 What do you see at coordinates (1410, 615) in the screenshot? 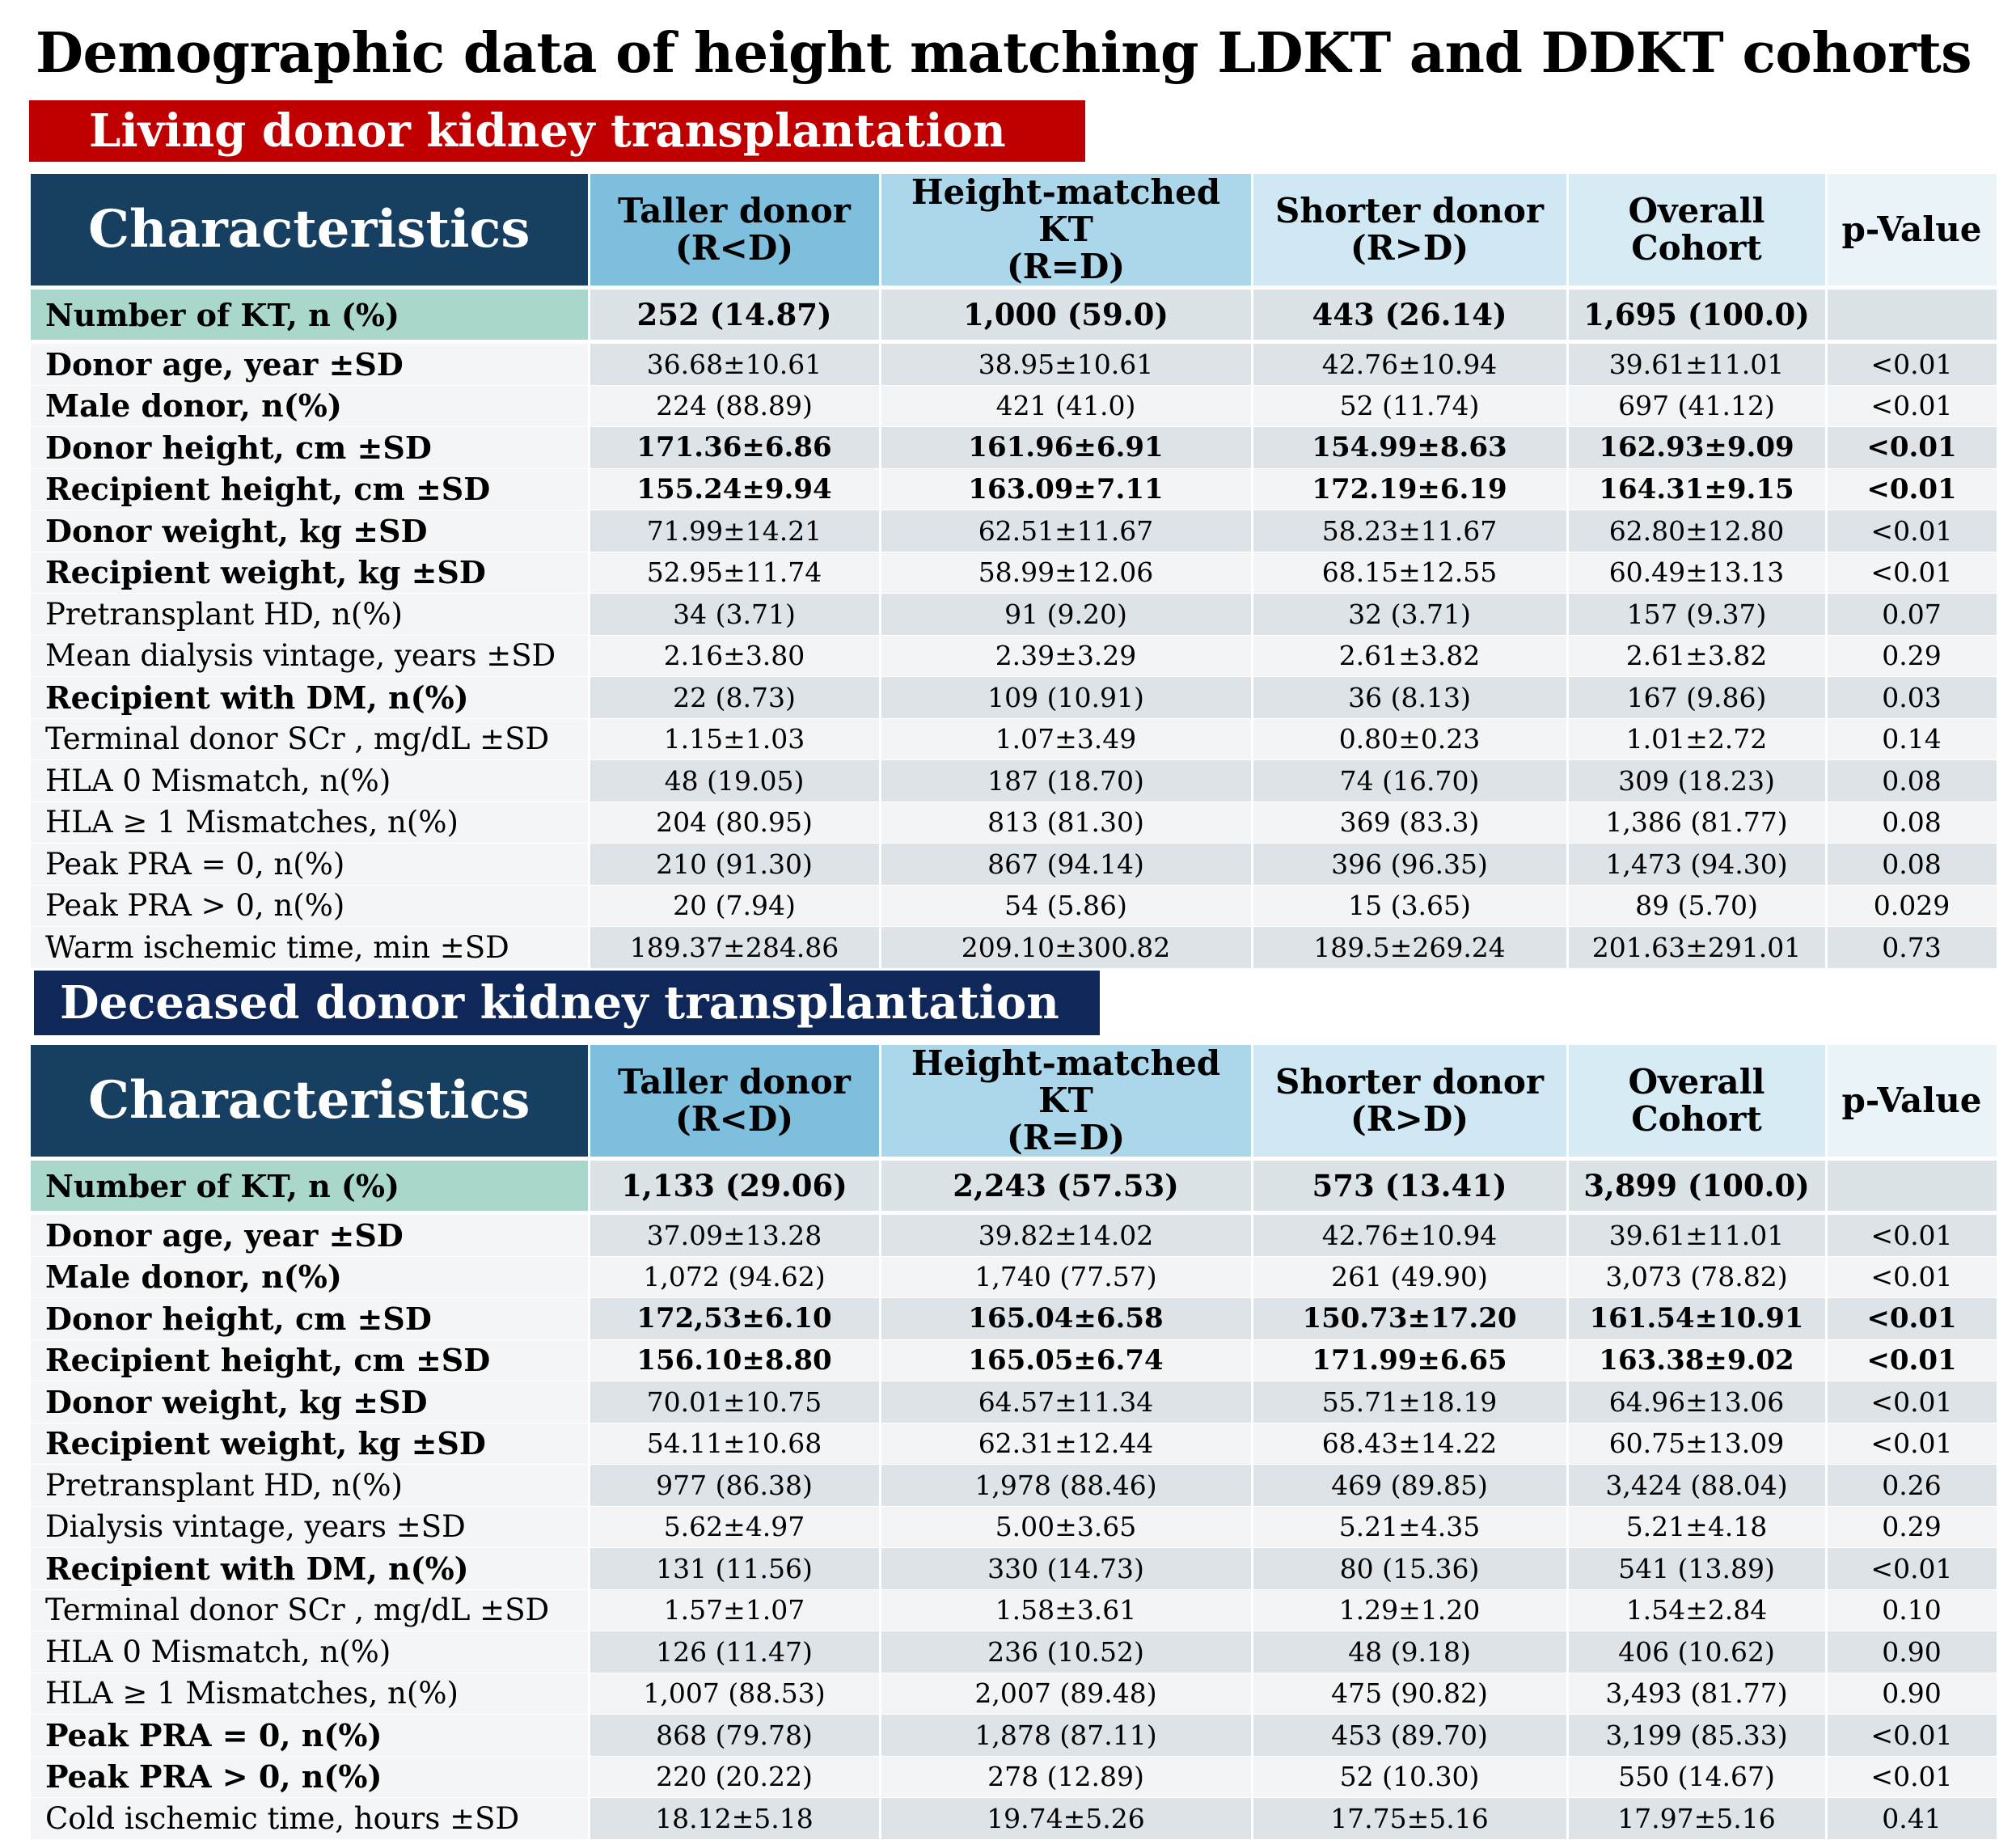
I see `cell-shorter: 32 (3.71)` at bounding box center [1410, 615].